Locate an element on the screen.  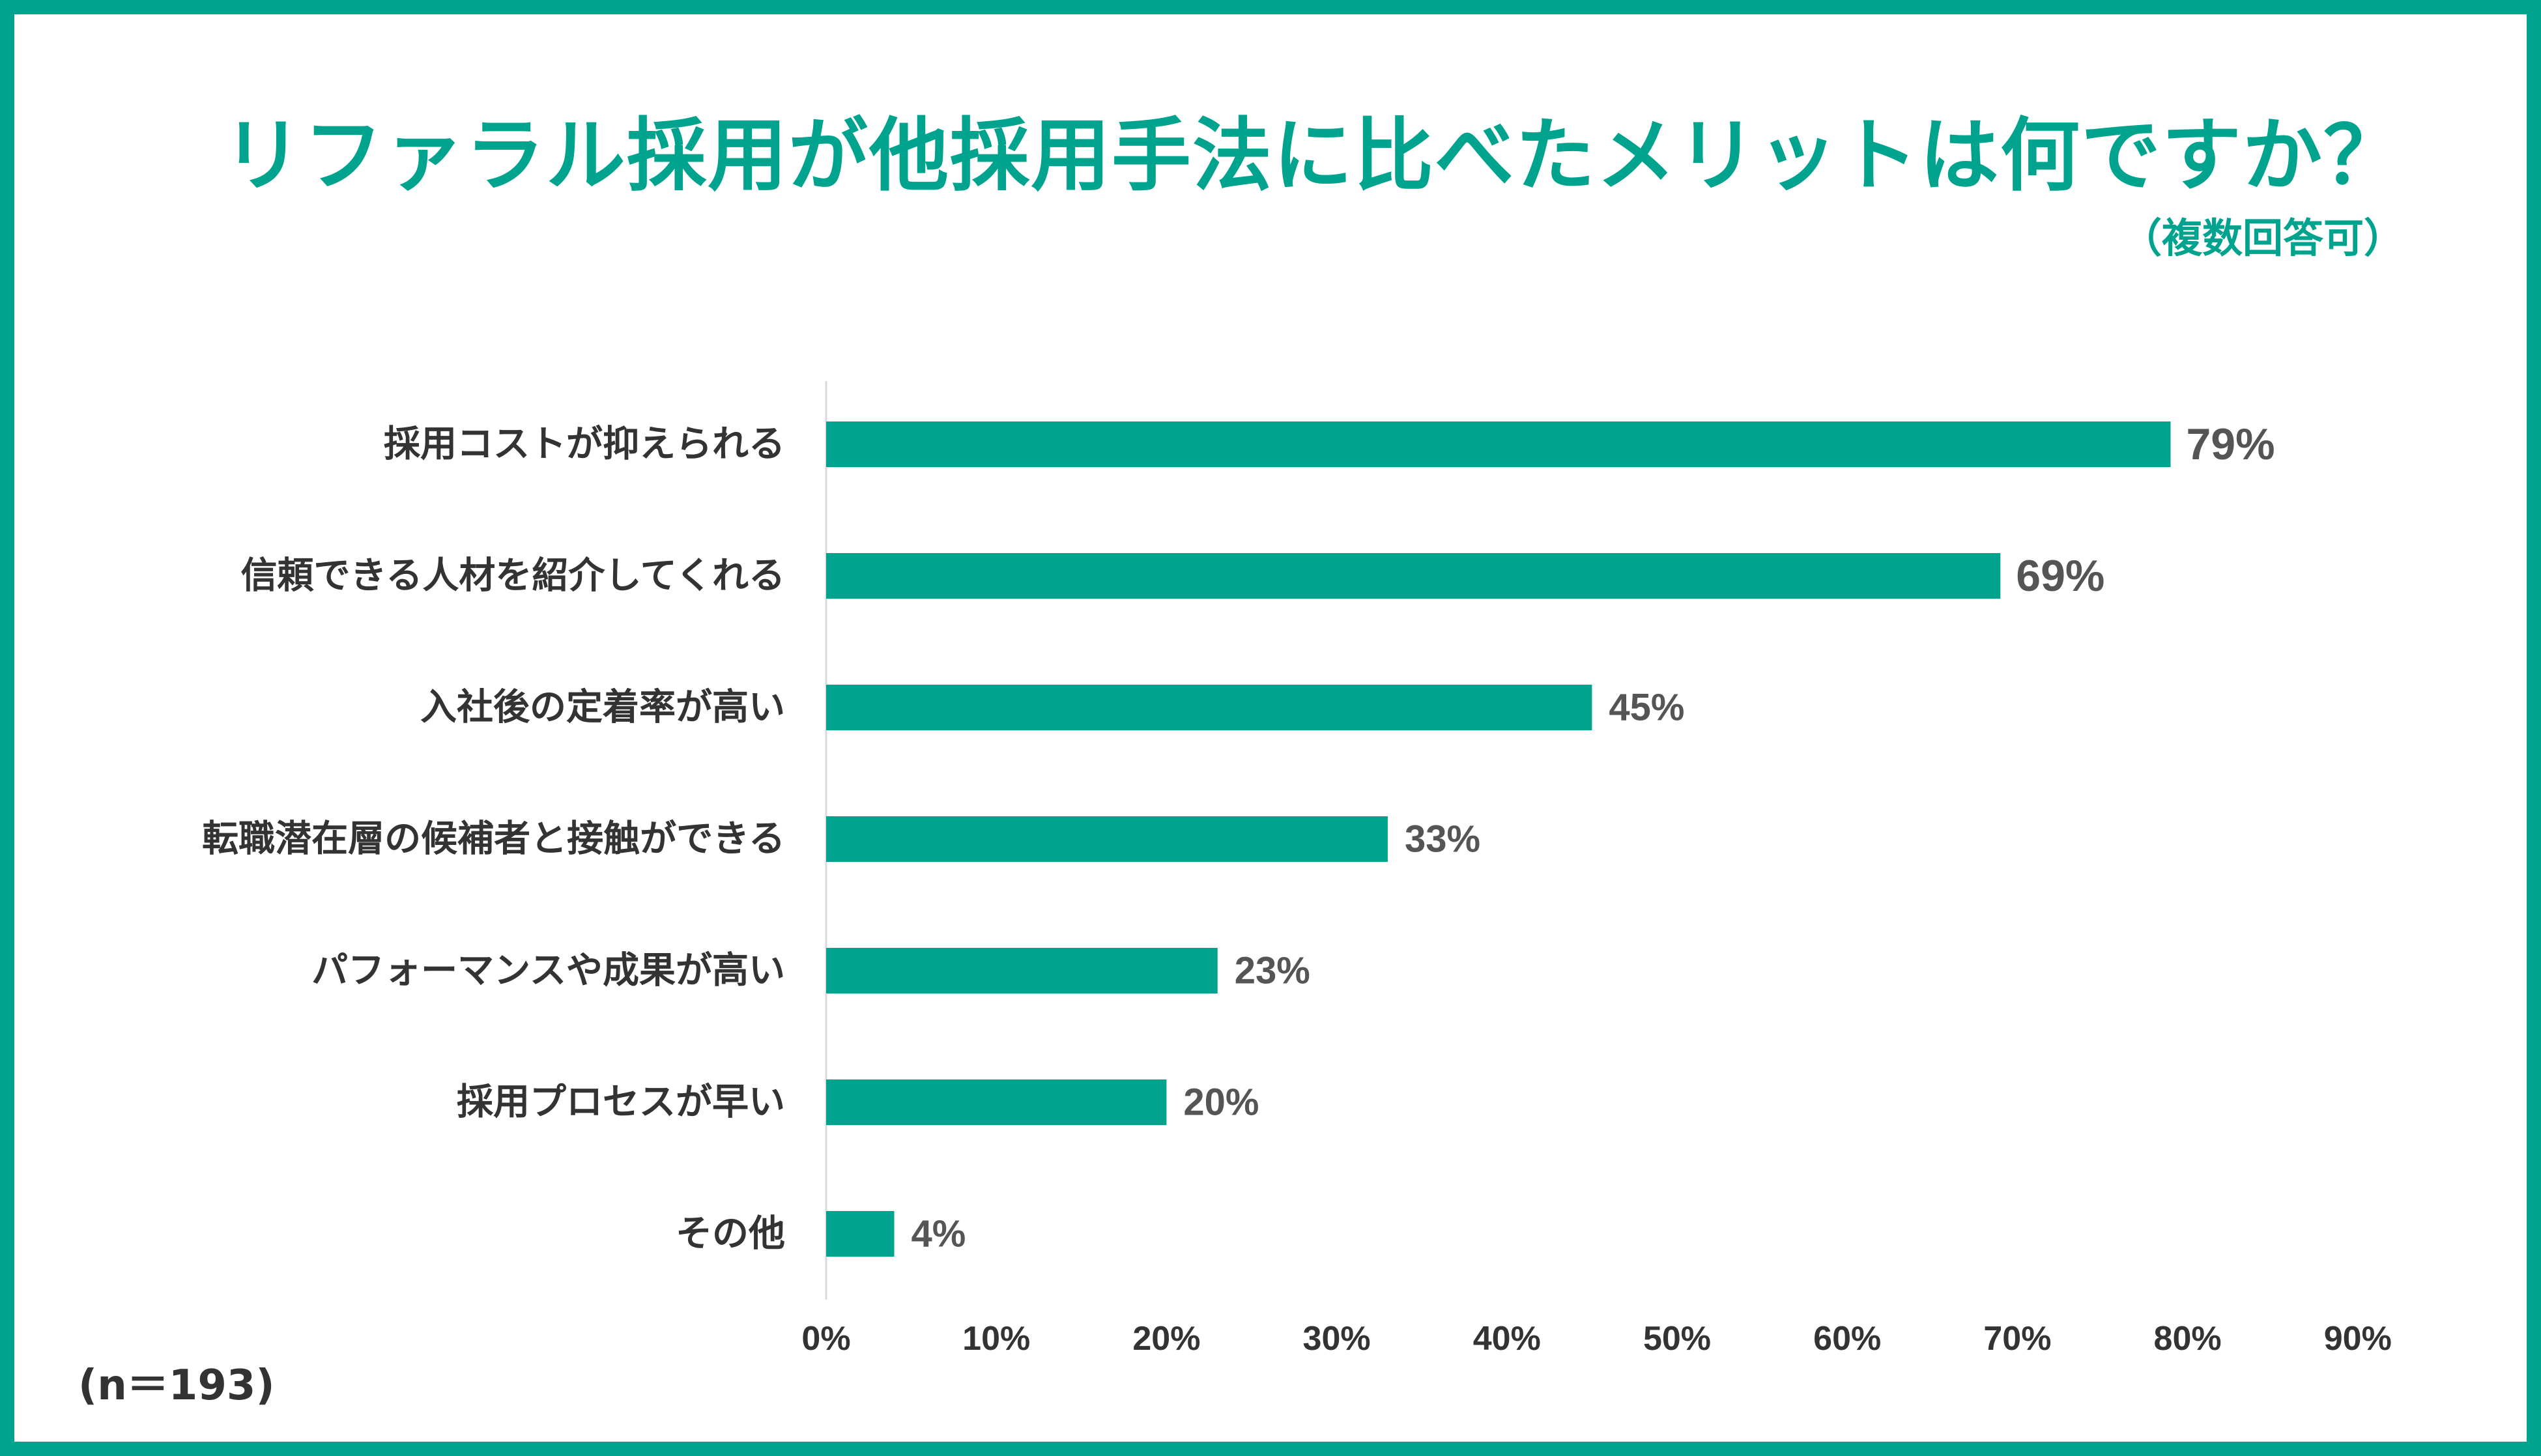
value-label: 79% is located at coordinates (2230, 444).